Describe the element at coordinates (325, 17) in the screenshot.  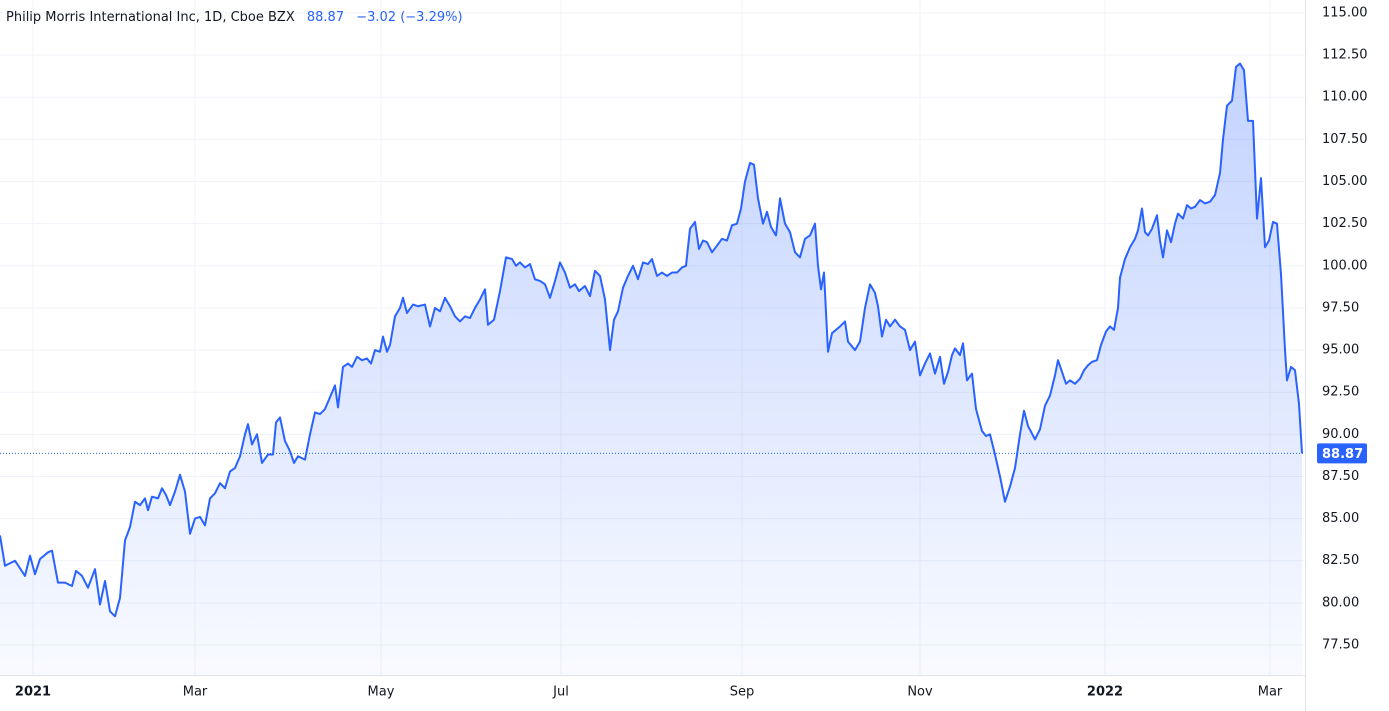
I see `legend-price: 88.87` at that location.